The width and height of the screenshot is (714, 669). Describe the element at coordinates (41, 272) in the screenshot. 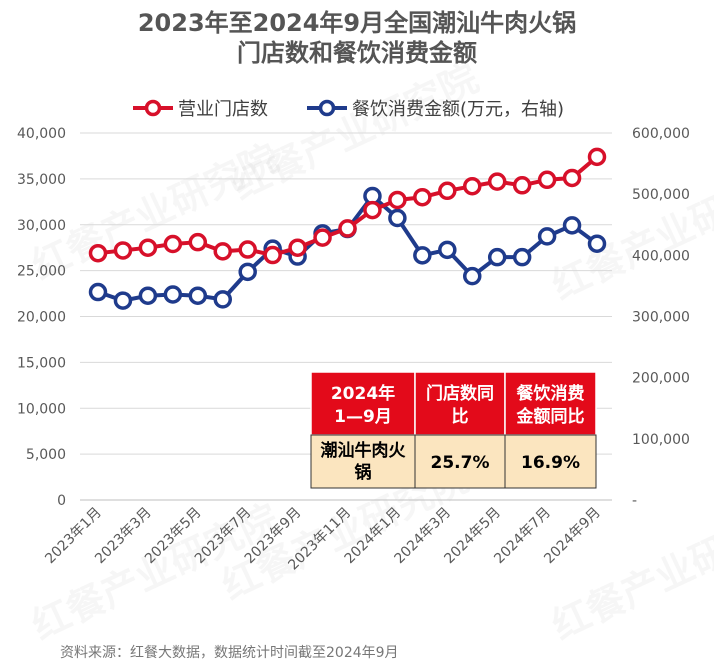

I see `y-left-tick-label: 25,000` at that location.